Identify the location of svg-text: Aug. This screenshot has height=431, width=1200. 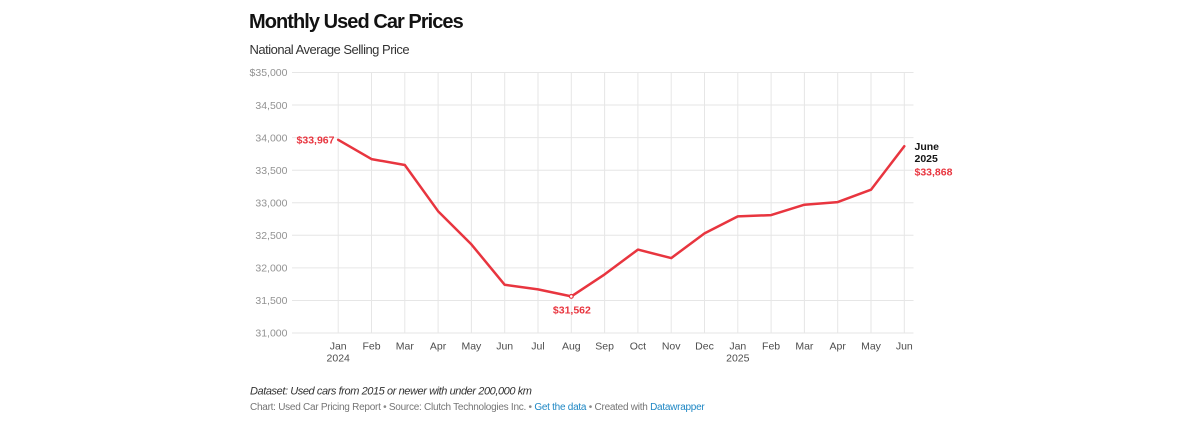
(571, 346).